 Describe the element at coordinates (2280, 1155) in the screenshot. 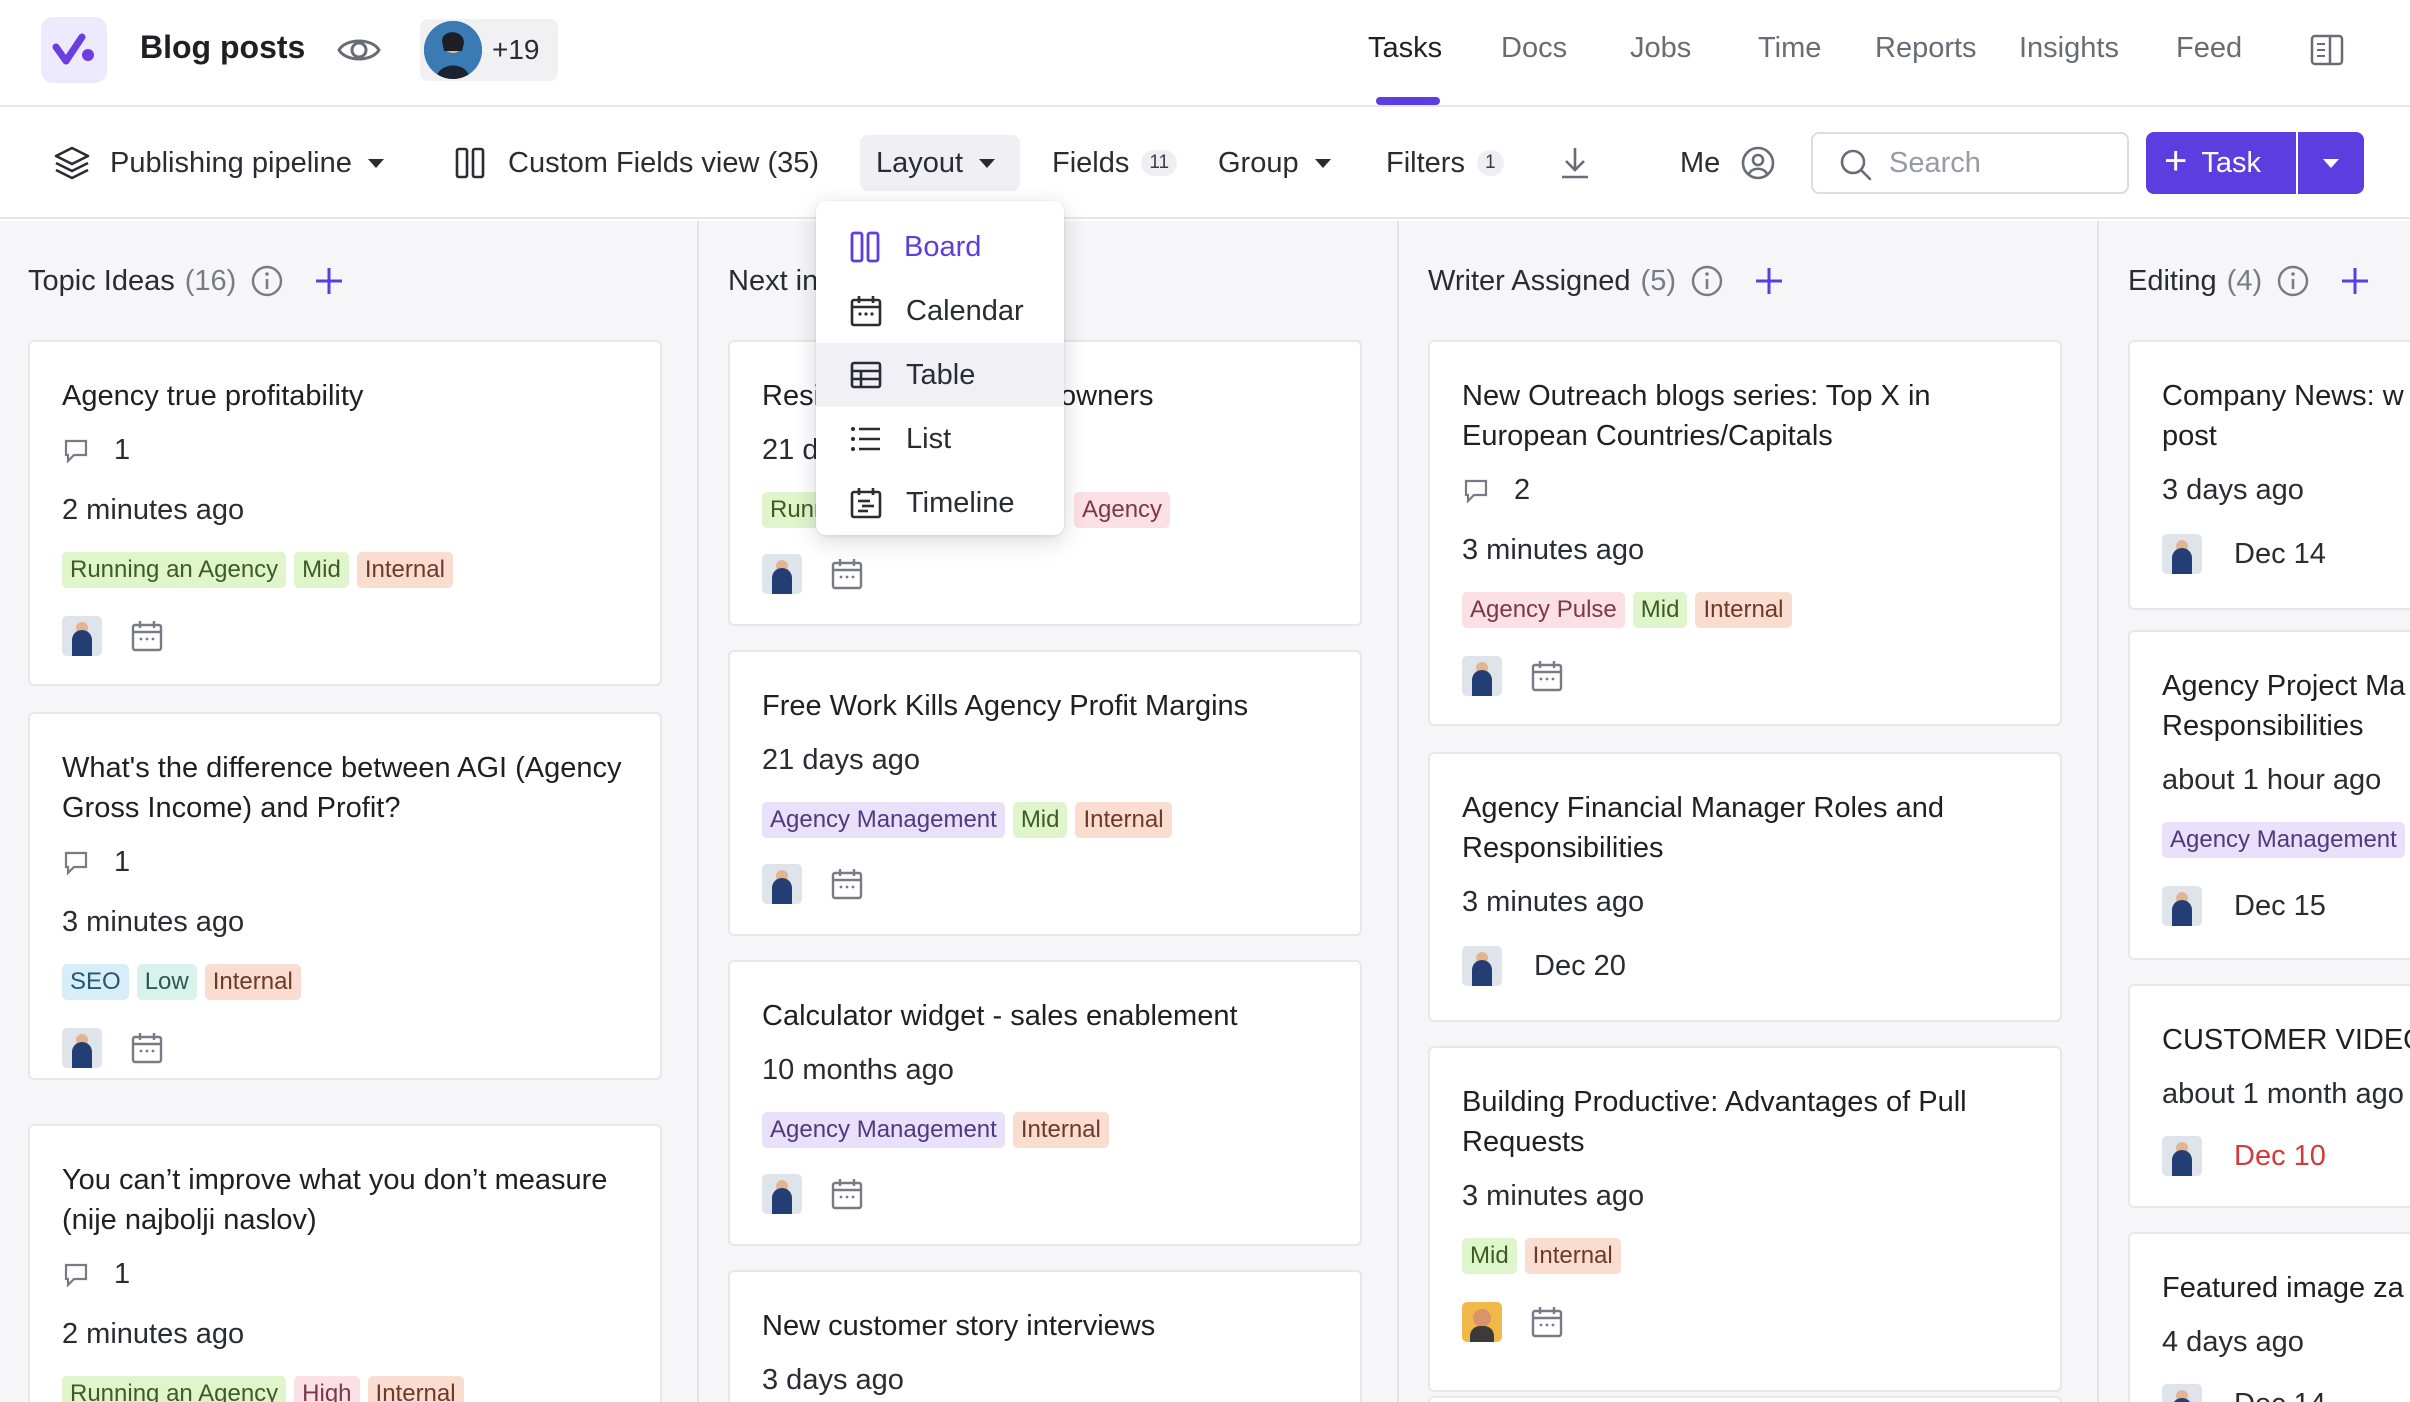

I see `due-date-overdue: Dec 10` at that location.